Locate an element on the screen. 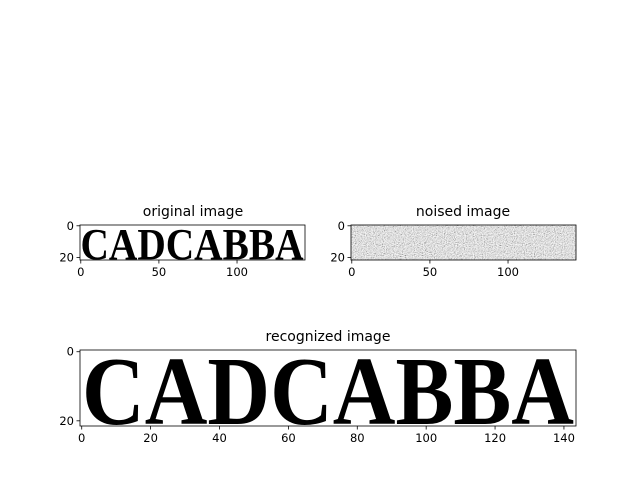 This screenshot has width=640, height=480. recognized-image-axes-frame is located at coordinates (328, 388).